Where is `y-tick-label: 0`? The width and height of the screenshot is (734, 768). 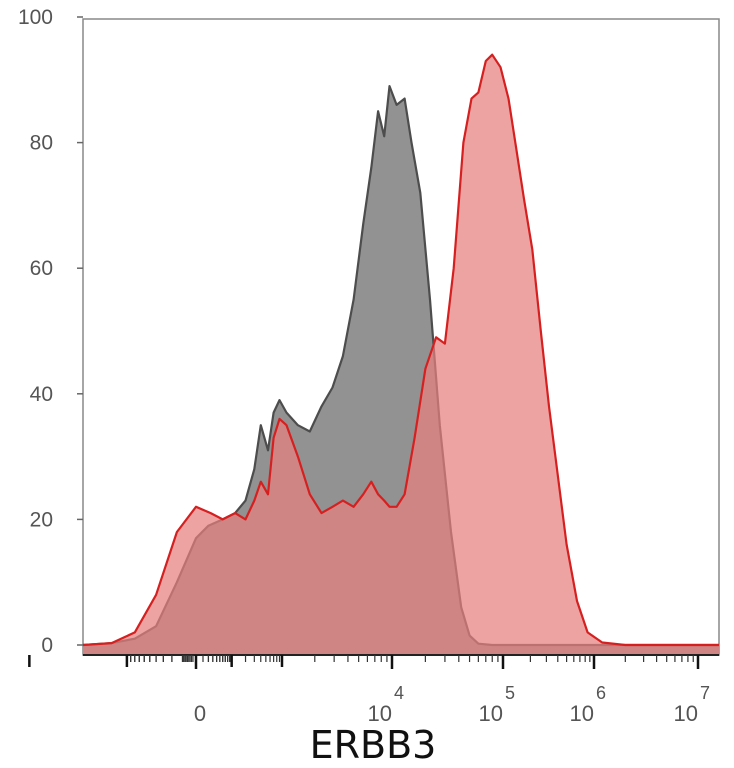 y-tick-label: 0 is located at coordinates (47, 645).